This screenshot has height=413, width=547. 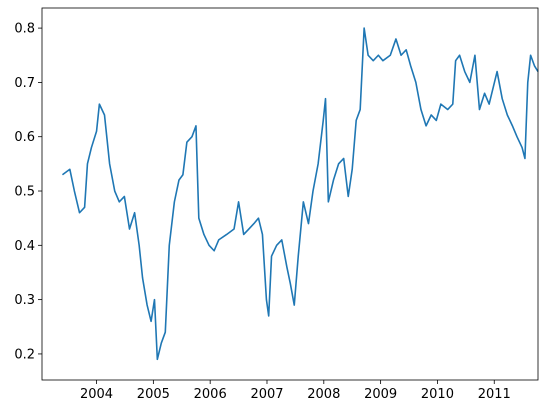 What do you see at coordinates (494, 394) in the screenshot?
I see `x-tick-label: 2011` at bounding box center [494, 394].